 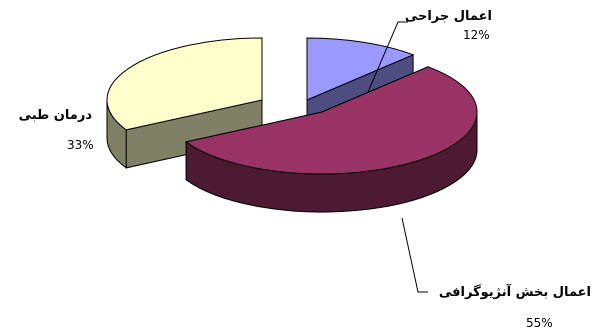 I want to click on slice-label-medical: درمان طبی, so click(x=56, y=115).